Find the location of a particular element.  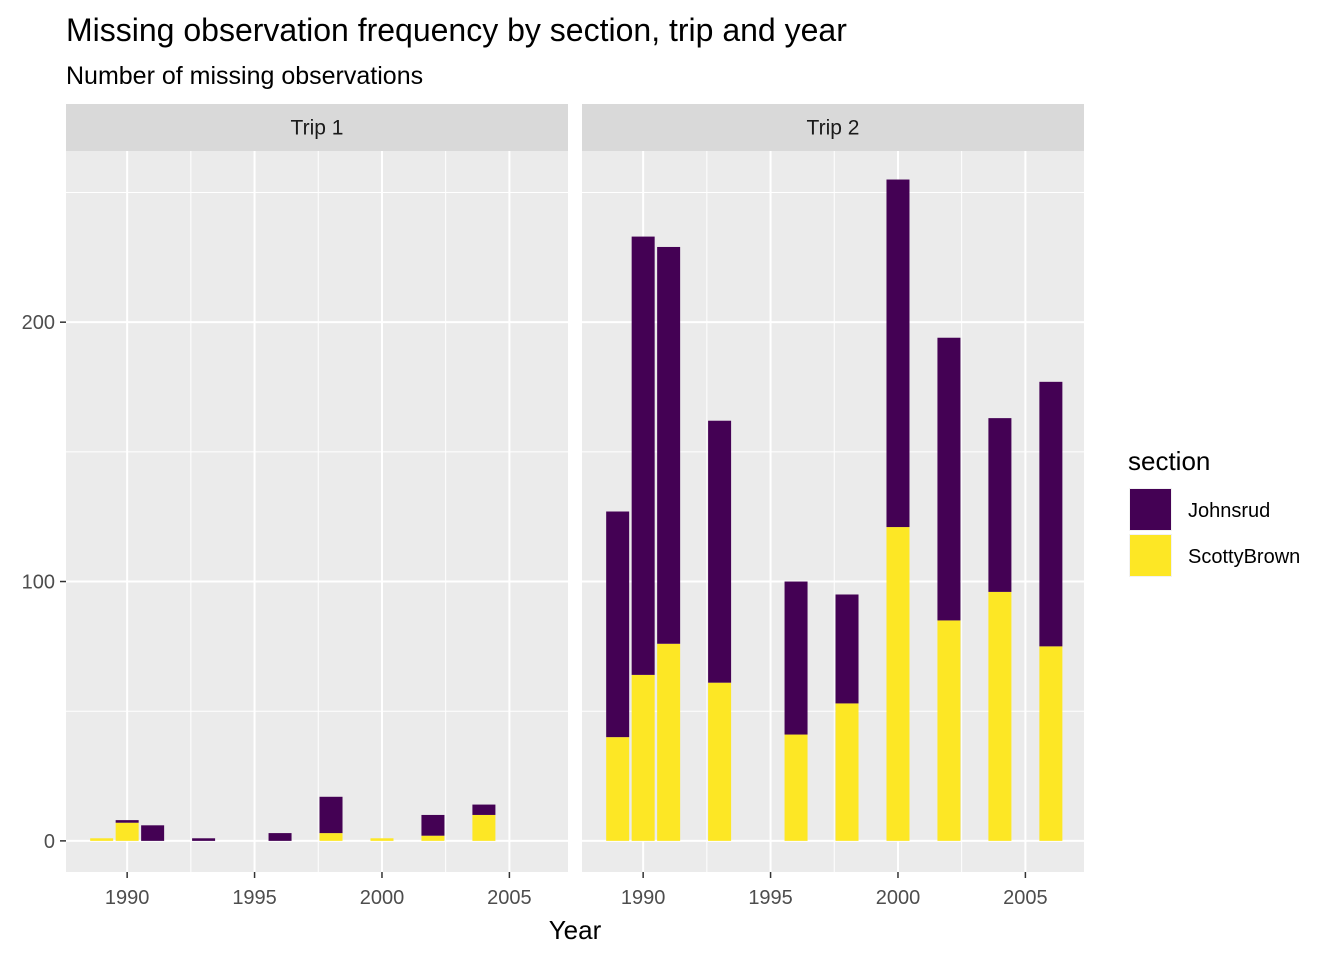

bar-johnsrud-2000 is located at coordinates (898, 353).